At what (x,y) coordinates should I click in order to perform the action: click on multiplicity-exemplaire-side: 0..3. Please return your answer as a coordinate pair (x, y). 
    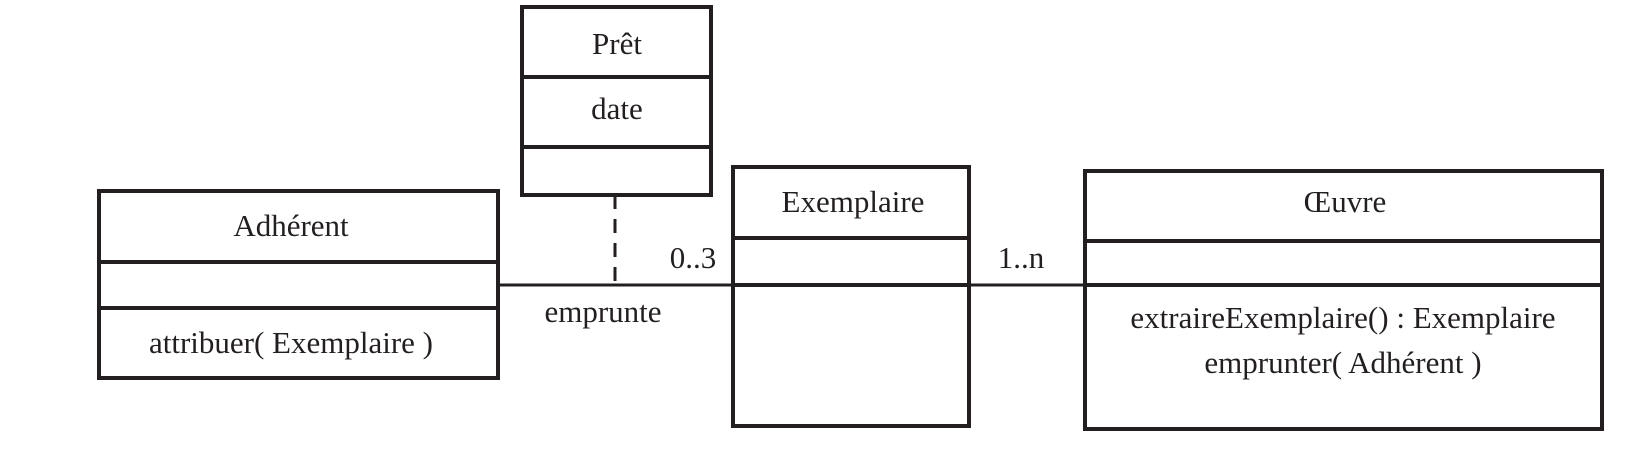
    Looking at the image, I should click on (693, 257).